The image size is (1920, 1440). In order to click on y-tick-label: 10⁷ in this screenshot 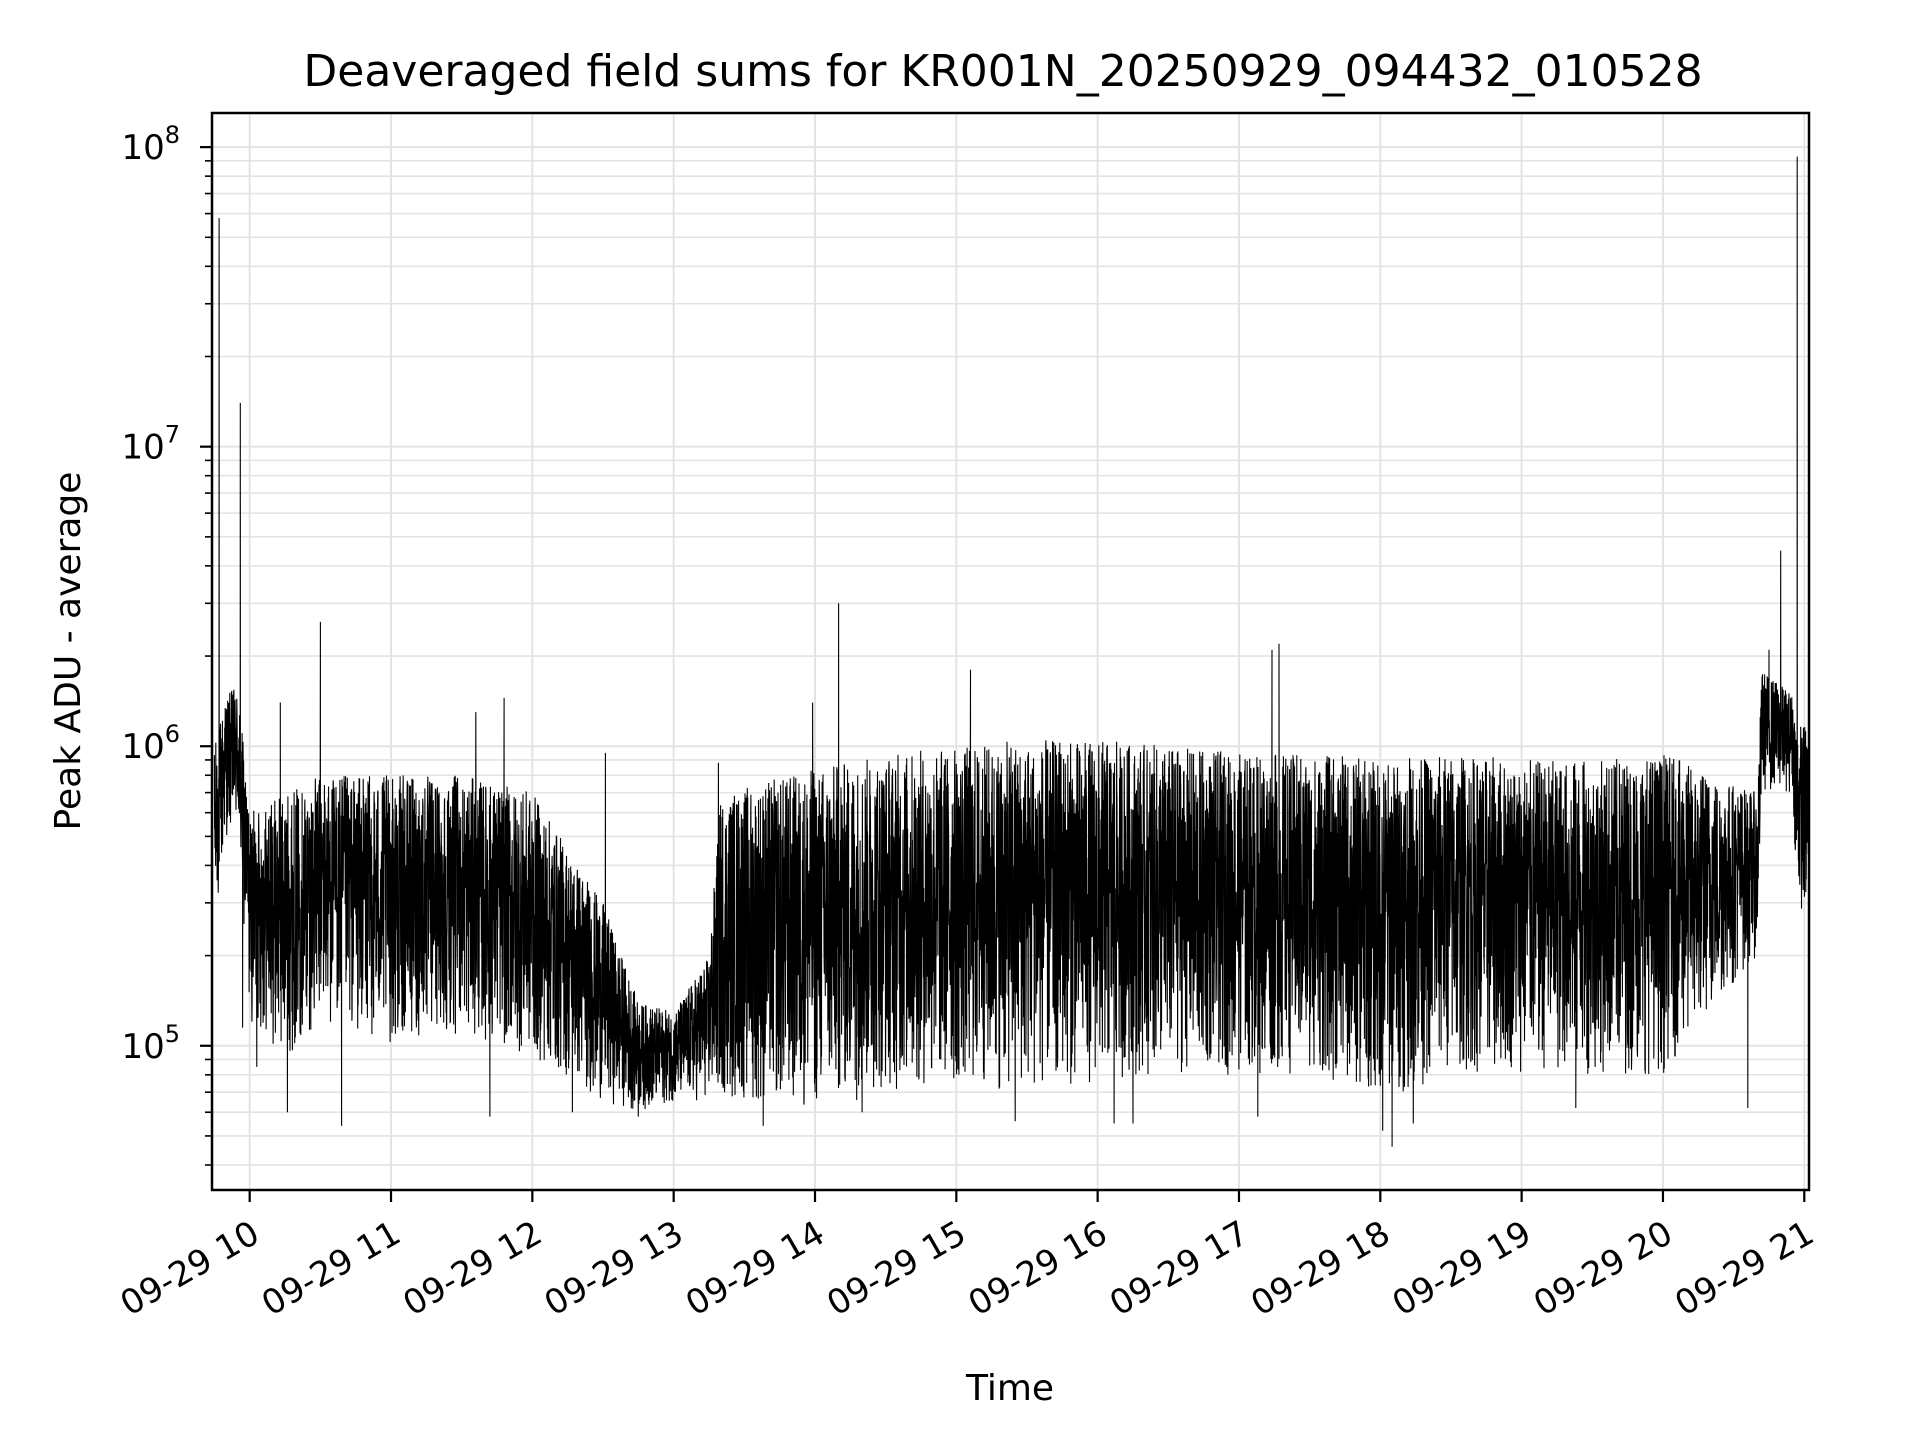, I will do `click(150, 444)`.